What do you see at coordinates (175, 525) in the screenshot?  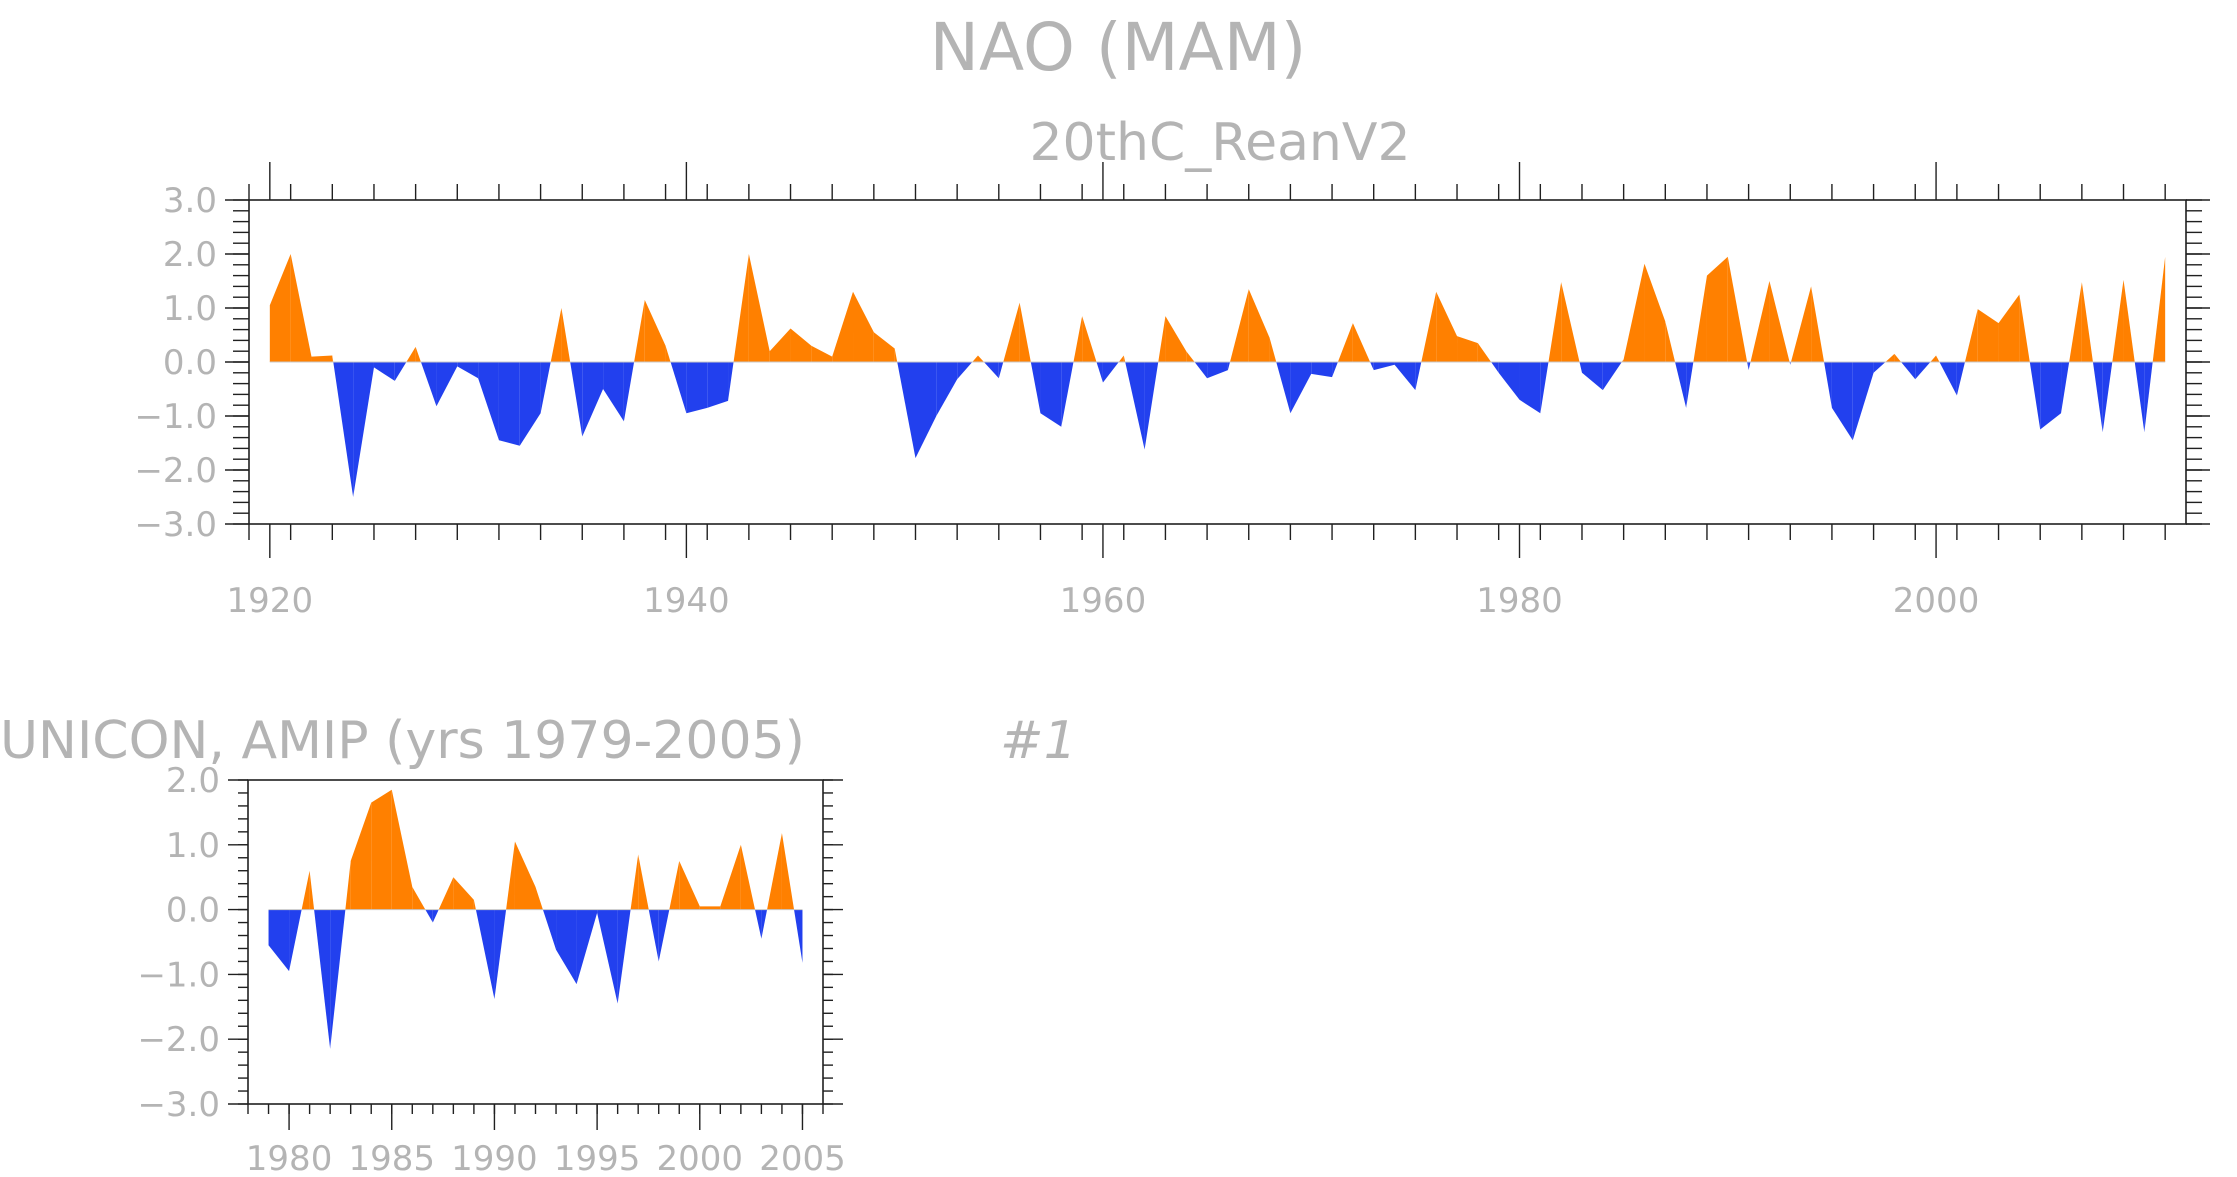 I see `reanalysis-ytick-label: −3.0` at bounding box center [175, 525].